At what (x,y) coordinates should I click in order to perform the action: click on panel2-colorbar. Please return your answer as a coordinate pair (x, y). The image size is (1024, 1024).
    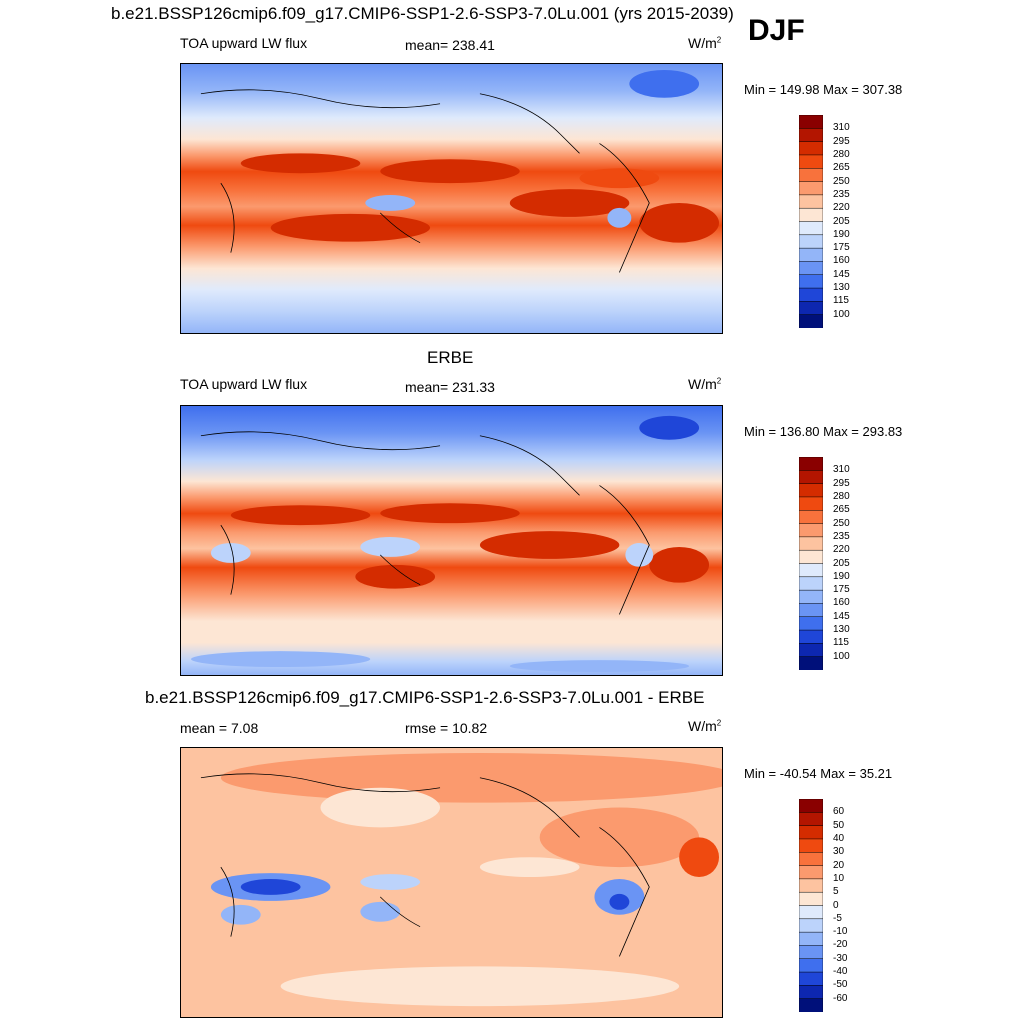
    Looking at the image, I should click on (811, 563).